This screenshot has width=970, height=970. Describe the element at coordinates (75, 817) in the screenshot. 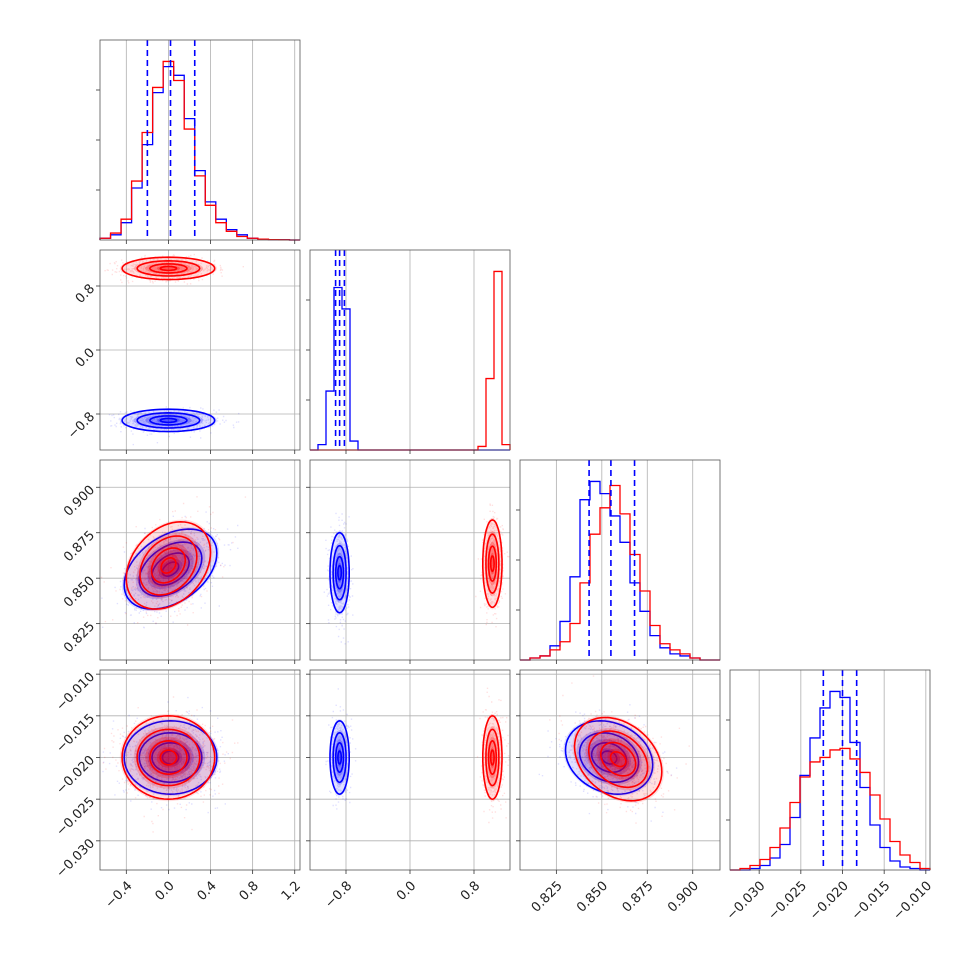

I see `y-tick-label: −0.025` at that location.